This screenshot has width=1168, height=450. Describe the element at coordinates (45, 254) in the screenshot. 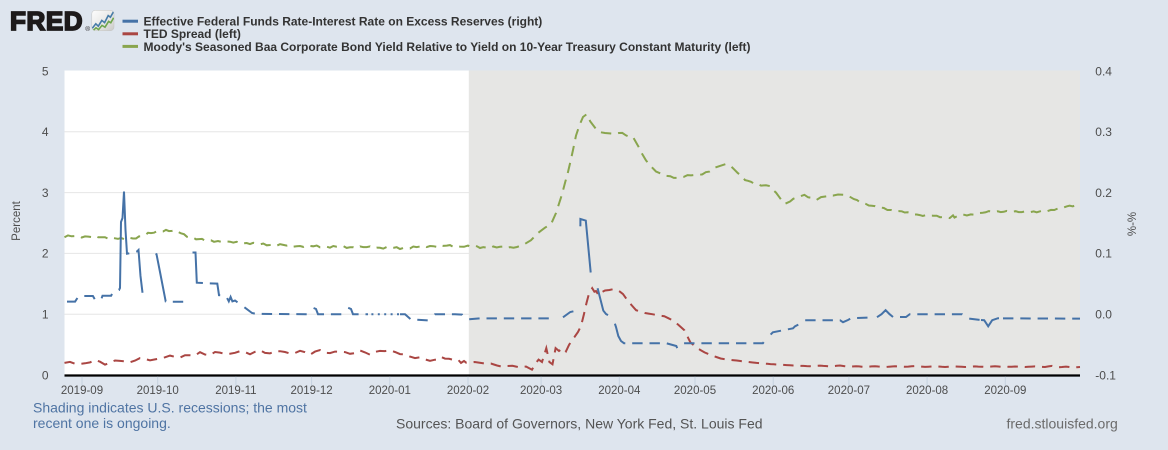

I see `svg-text: 2` at that location.